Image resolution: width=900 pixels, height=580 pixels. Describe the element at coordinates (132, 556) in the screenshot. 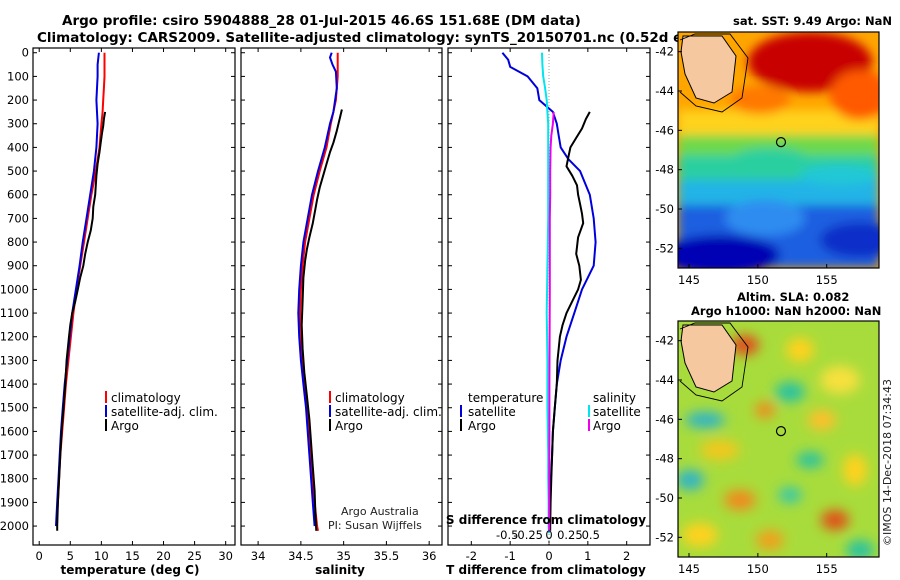

I see `x-tick-label: 15` at that location.